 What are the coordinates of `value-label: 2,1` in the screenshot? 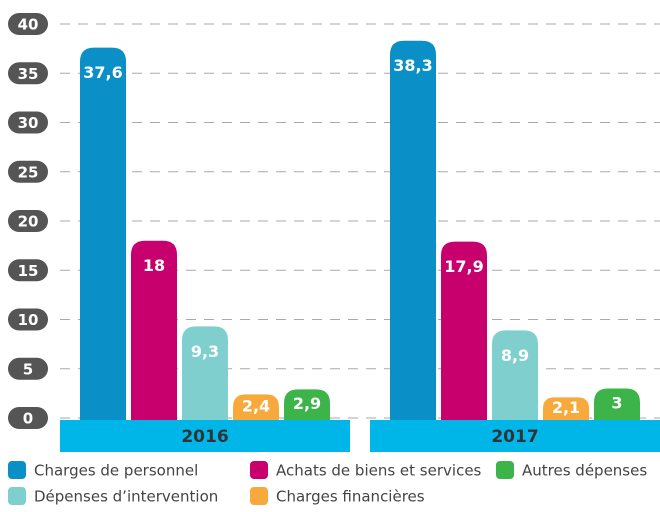 It's located at (566, 407).